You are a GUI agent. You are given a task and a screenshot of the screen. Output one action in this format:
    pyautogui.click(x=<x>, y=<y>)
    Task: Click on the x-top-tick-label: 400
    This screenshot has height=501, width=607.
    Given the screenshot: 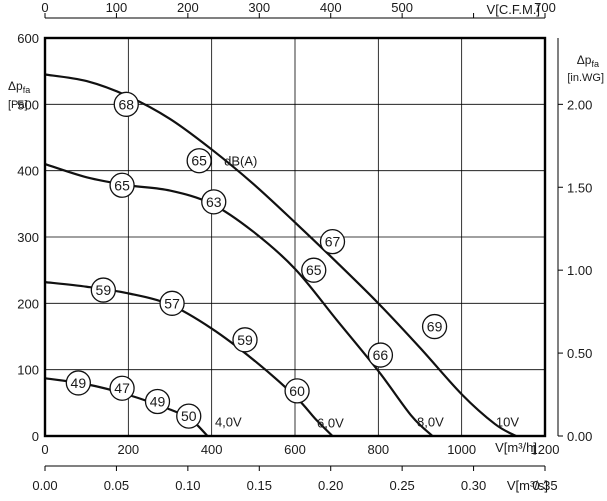 What is the action you would take?
    pyautogui.click(x=331, y=7)
    